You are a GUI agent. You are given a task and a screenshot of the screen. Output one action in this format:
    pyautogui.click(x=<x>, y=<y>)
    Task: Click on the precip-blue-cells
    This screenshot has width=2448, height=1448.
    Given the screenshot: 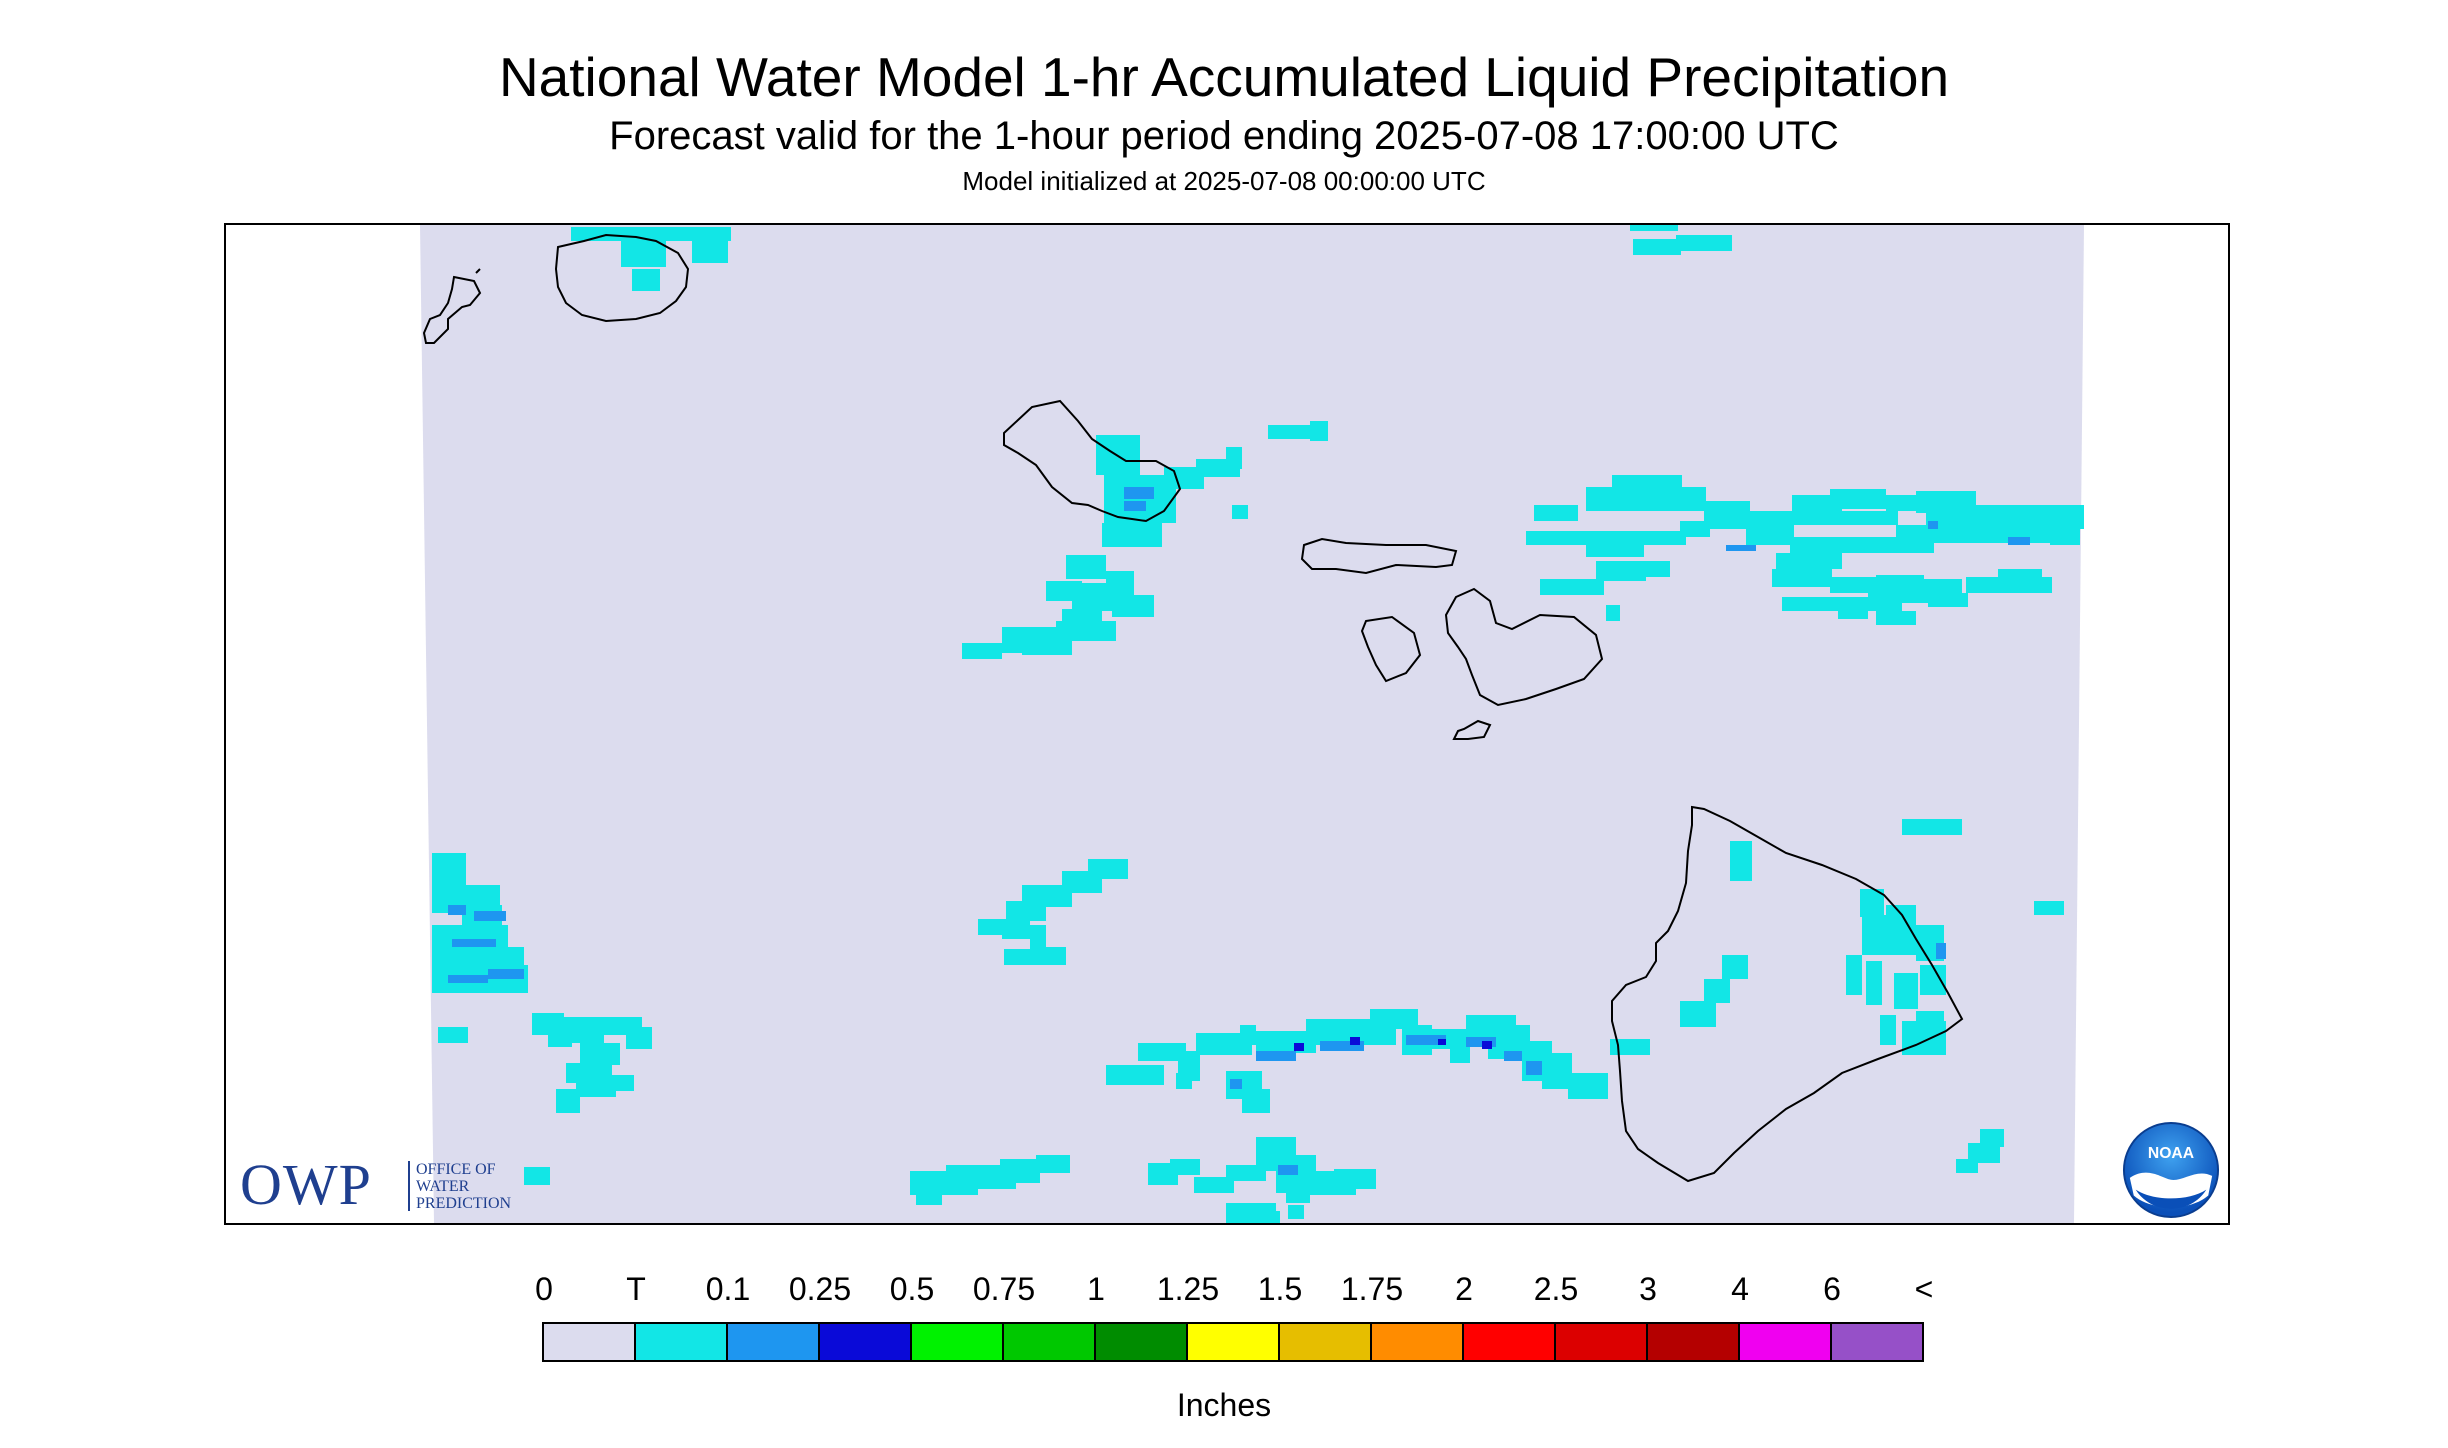 What is the action you would take?
    pyautogui.click(x=1393, y=1044)
    